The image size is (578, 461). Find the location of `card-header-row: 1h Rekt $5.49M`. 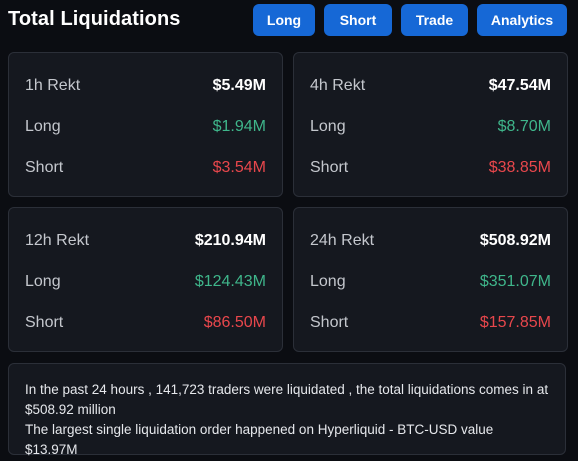

card-header-row: 1h Rekt $5.49M is located at coordinates (145, 86).